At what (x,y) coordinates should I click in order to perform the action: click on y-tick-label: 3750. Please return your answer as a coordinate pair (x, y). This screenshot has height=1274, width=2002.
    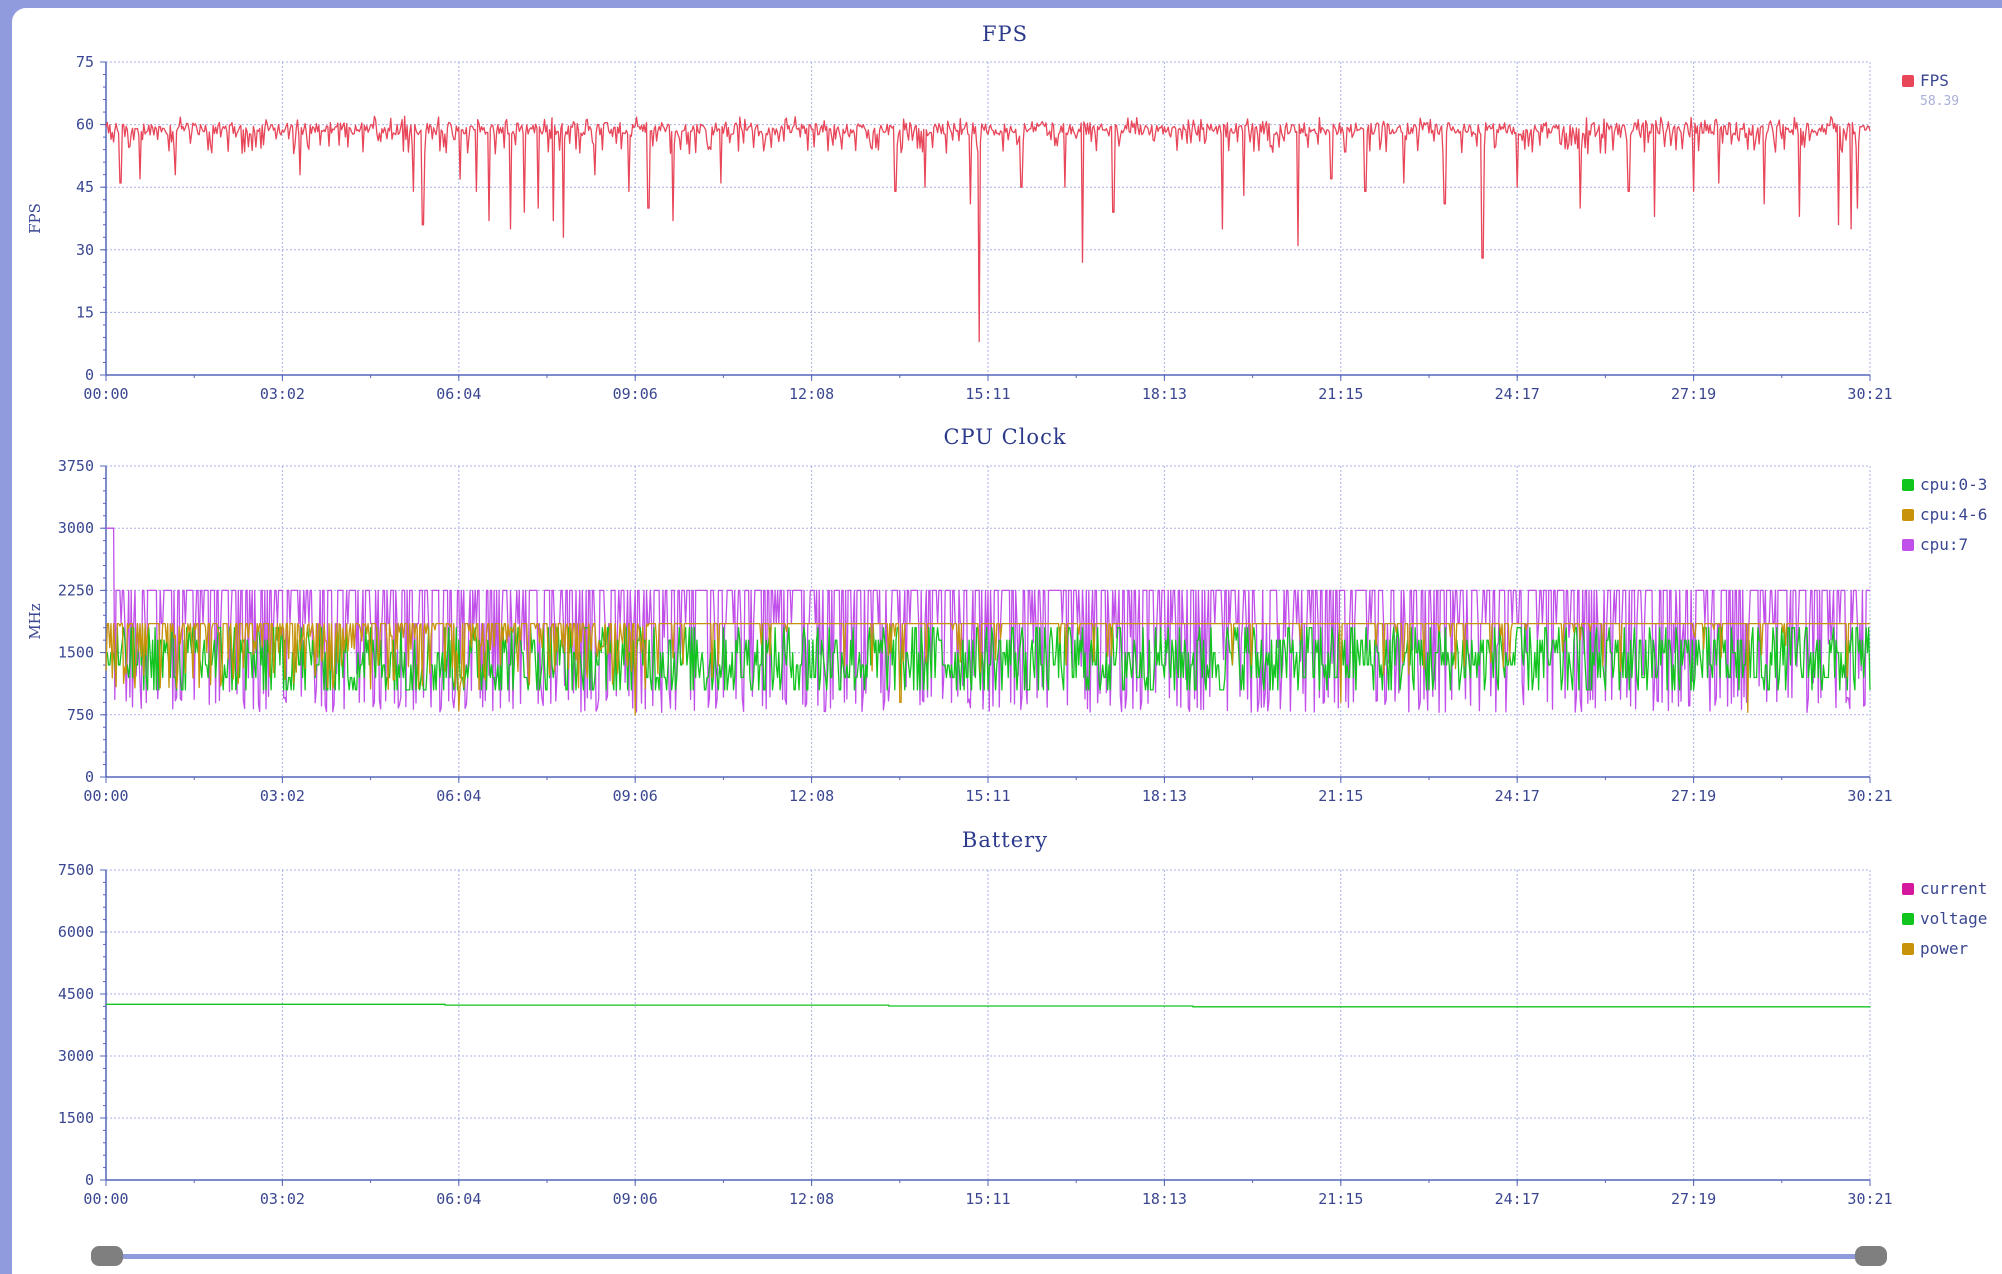
    Looking at the image, I should click on (76, 466).